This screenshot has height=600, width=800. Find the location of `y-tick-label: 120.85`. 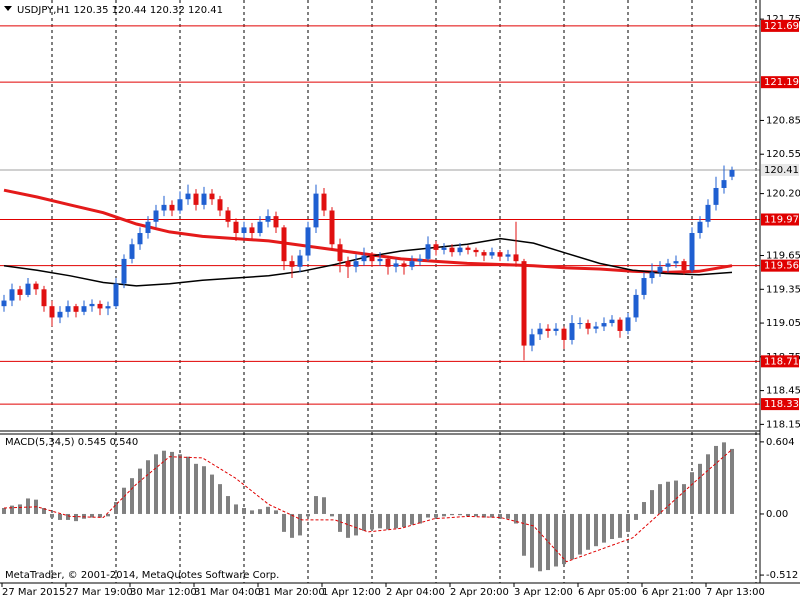

y-tick-label: 120.85 is located at coordinates (783, 120).